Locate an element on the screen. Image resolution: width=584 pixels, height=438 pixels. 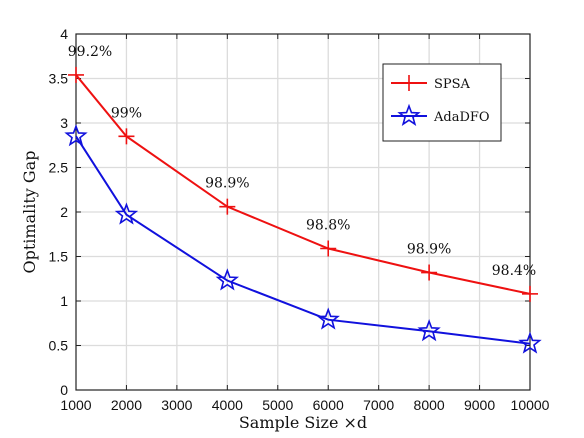
x-tick-label: 7000 is located at coordinates (378, 405).